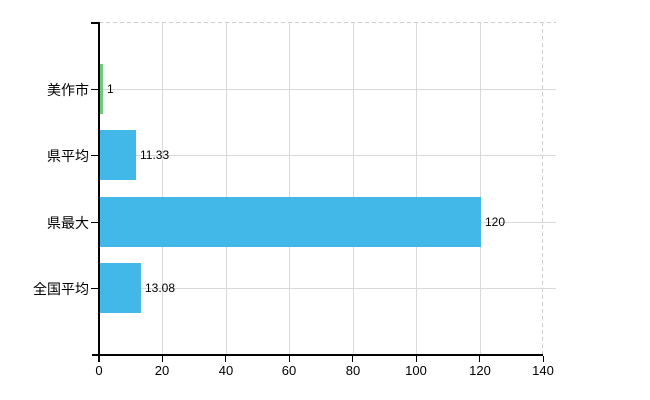 This screenshot has height=400, width=650. Describe the element at coordinates (68, 156) in the screenshot. I see `category-label: 県平均` at that location.